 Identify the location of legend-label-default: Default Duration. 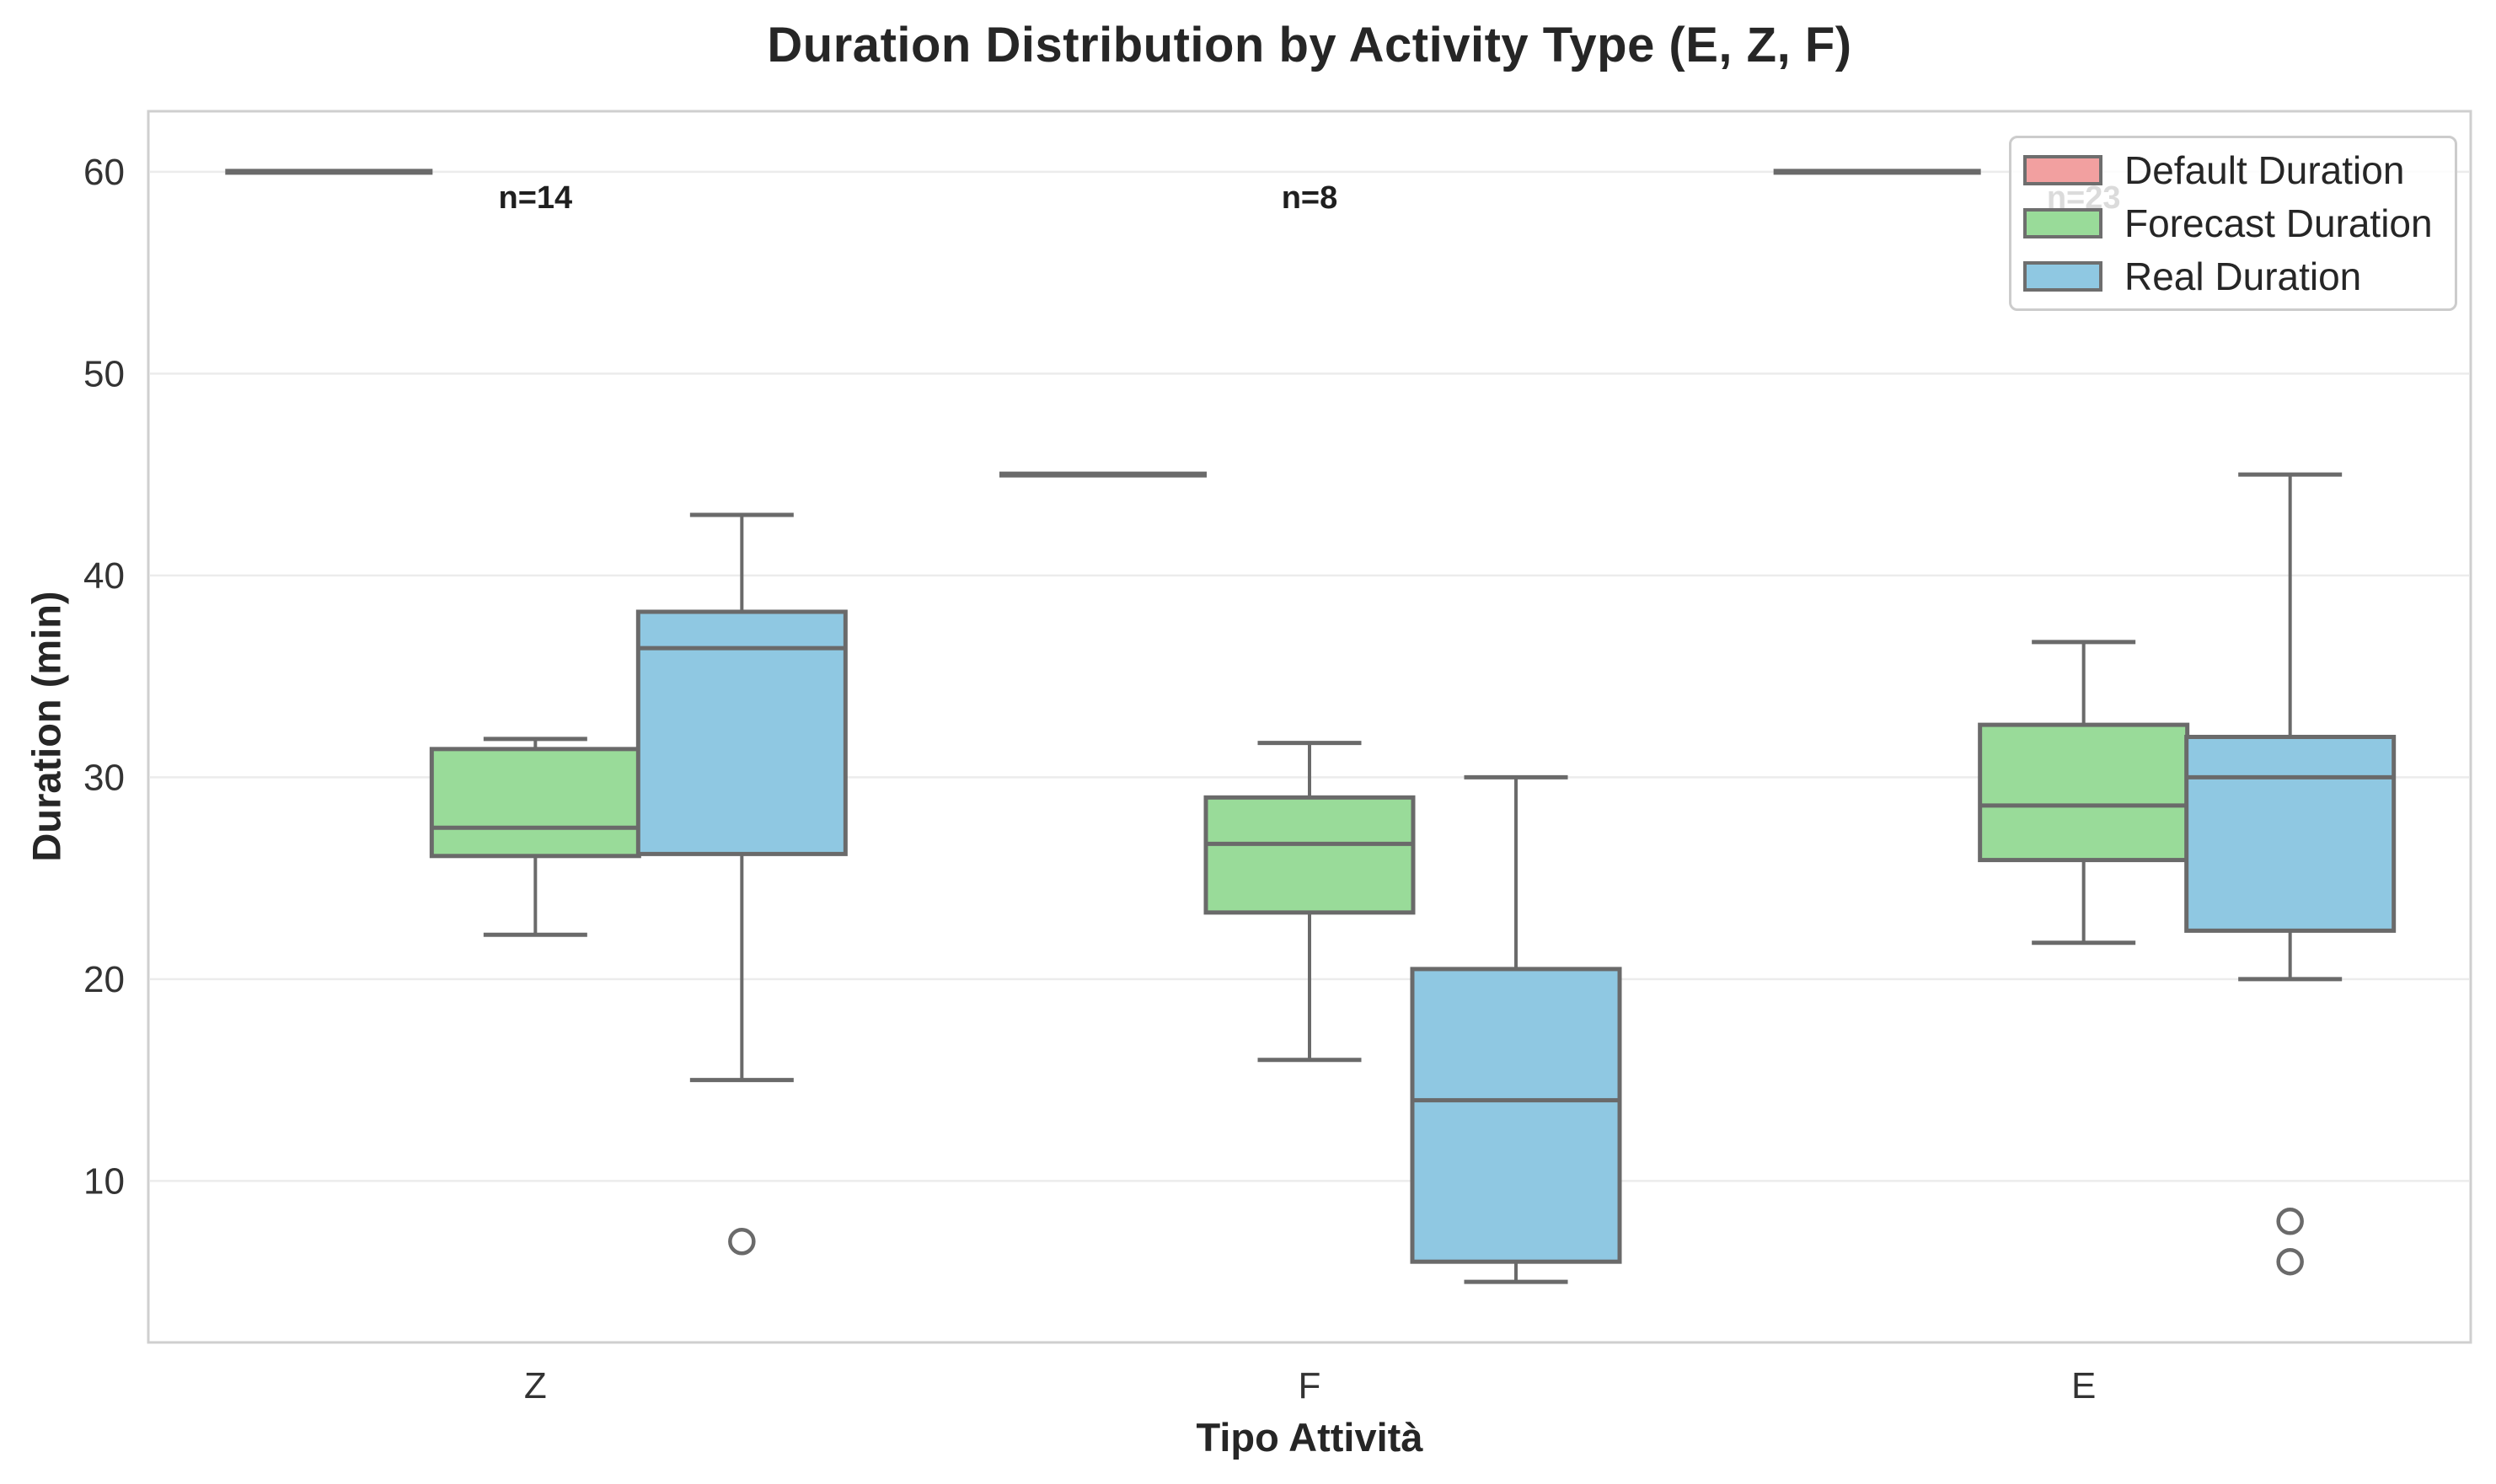
(2264, 169).